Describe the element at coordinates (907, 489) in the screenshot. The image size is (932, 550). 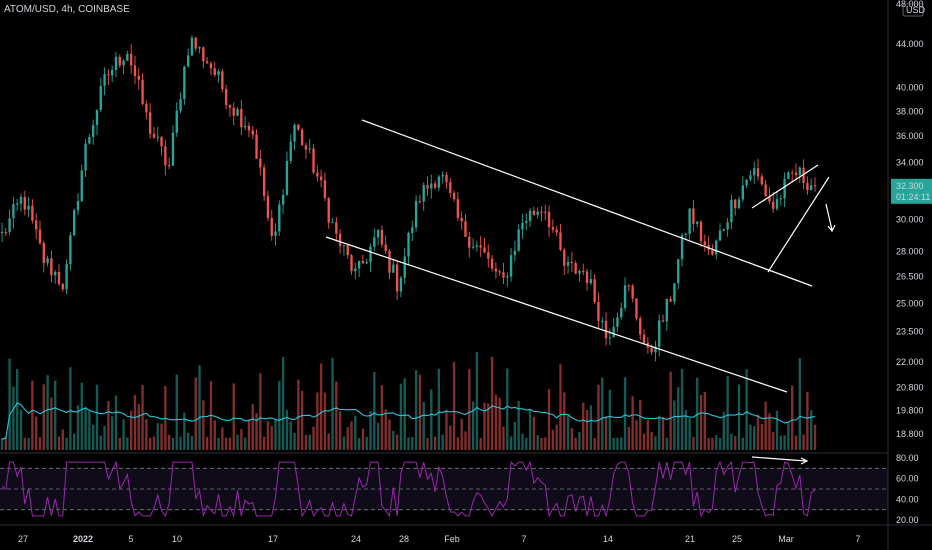
I see `rsi-axis: 80.00 60.00 40.00 20.00` at that location.